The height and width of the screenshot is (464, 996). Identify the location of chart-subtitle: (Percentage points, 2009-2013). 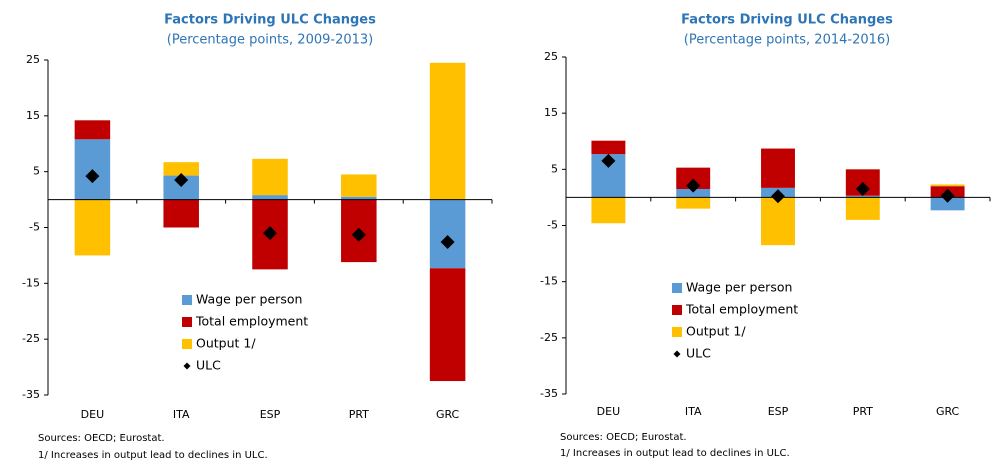
(270, 40).